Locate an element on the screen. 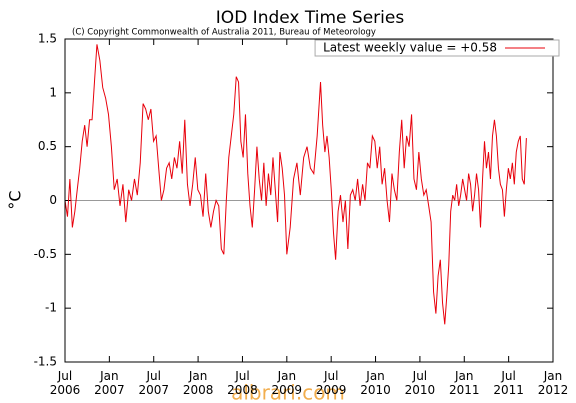 The width and height of the screenshot is (576, 403). x-tick-label: Jul 2006 is located at coordinates (65, 383).